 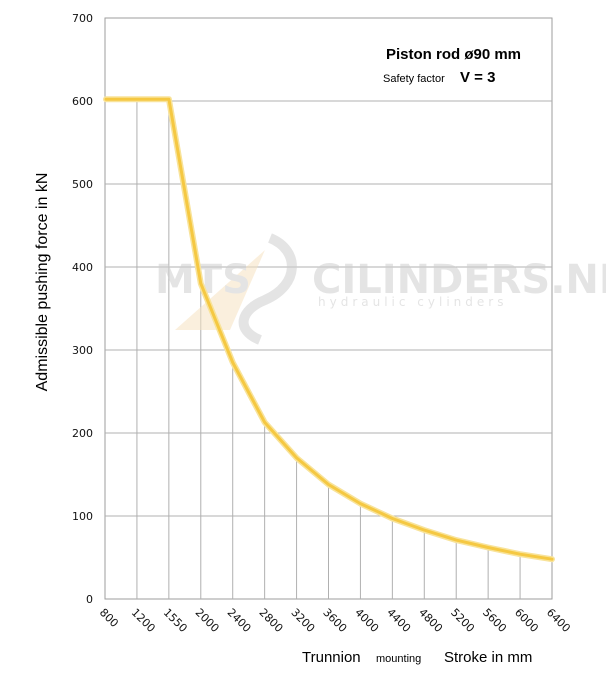 What do you see at coordinates (82, 433) in the screenshot?
I see `y-tick-label: 200` at bounding box center [82, 433].